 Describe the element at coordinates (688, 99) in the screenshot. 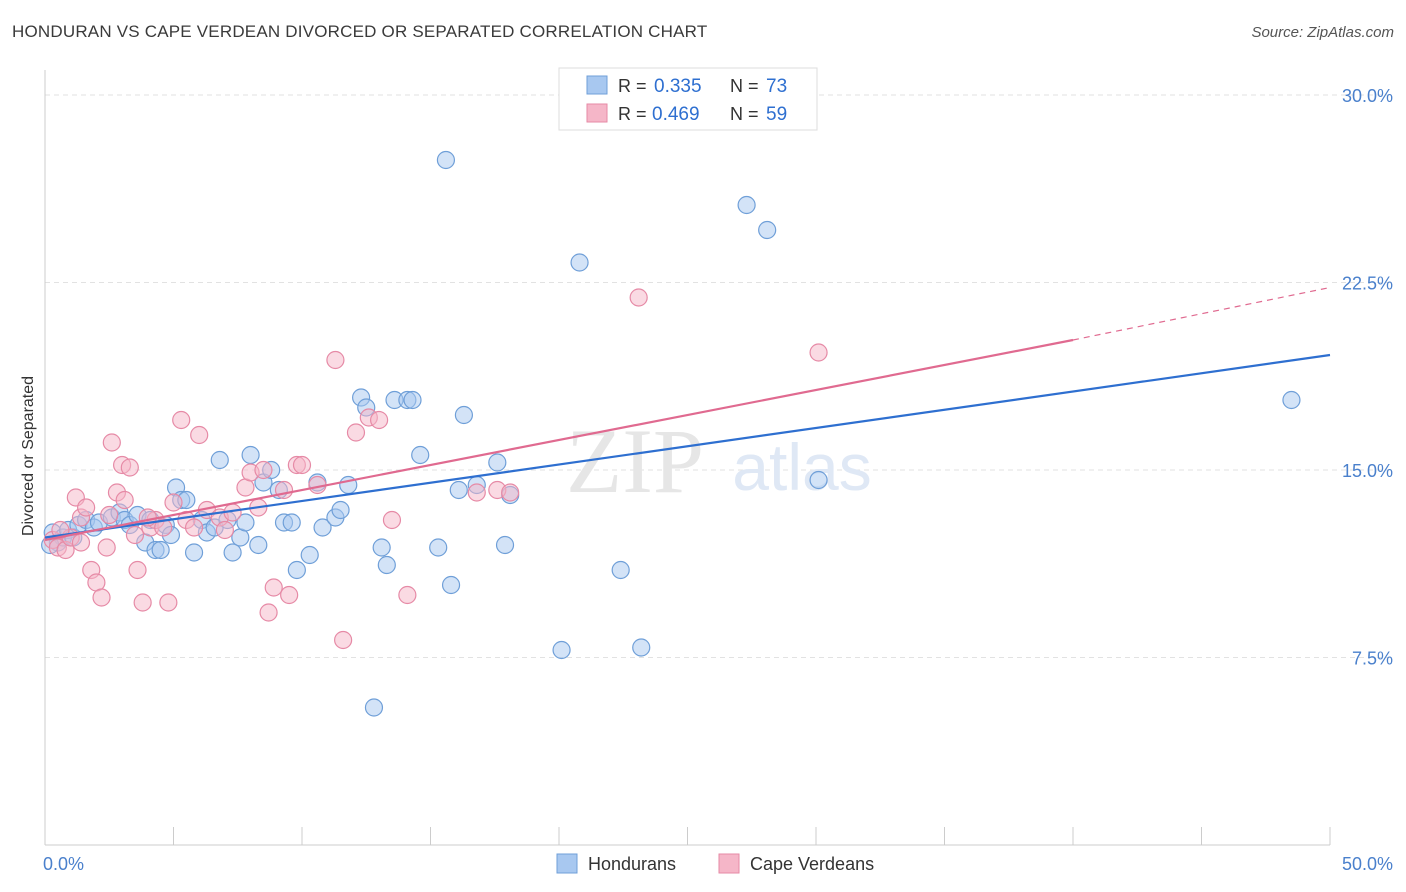

I see `stats-legend: R = 0.335 N = 73 R = 0.469 N = 59` at that location.